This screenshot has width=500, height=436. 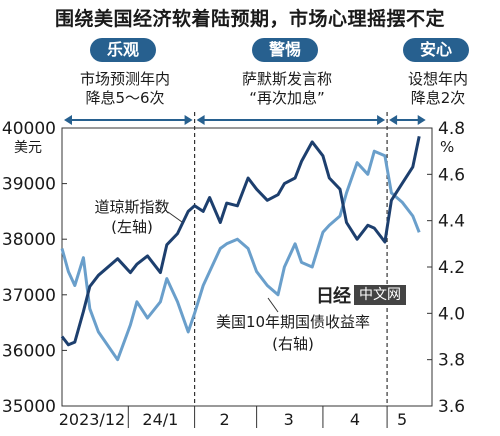 I want to click on left-axis-tick-label: 39000, so click(x=29, y=185).